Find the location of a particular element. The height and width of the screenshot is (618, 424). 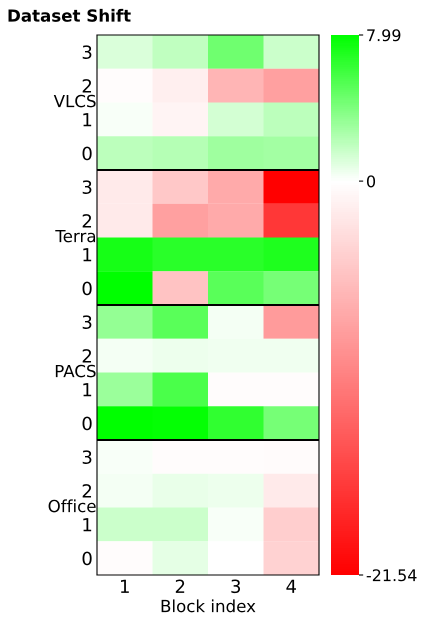

chart-title: Dataset Shift is located at coordinates (69, 15).